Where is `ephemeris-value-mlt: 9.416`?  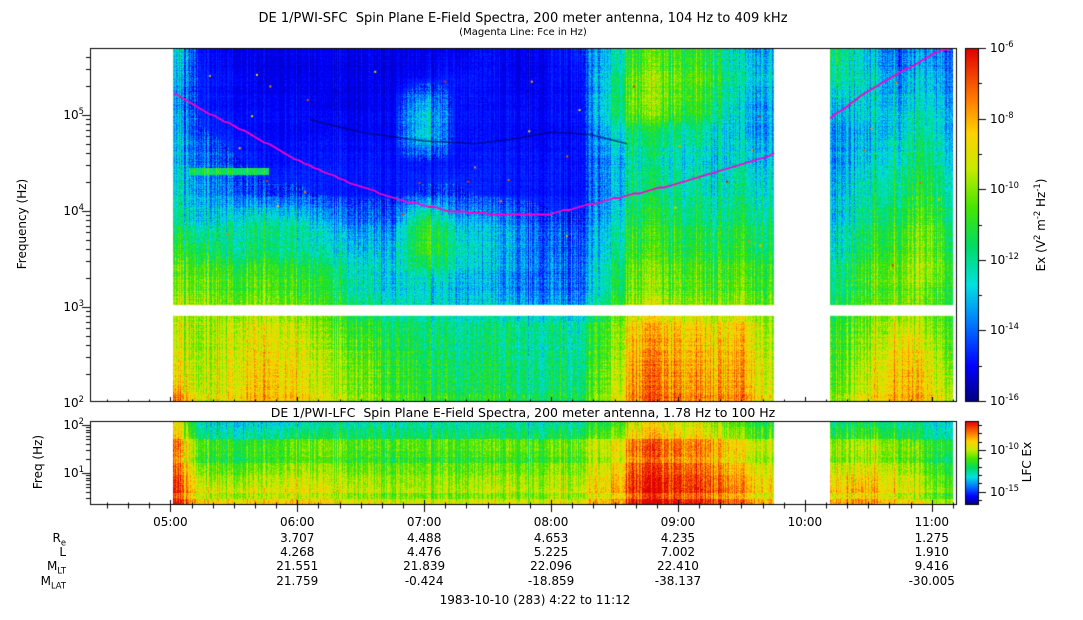
ephemeris-value-mlt: 9.416 is located at coordinates (931, 566).